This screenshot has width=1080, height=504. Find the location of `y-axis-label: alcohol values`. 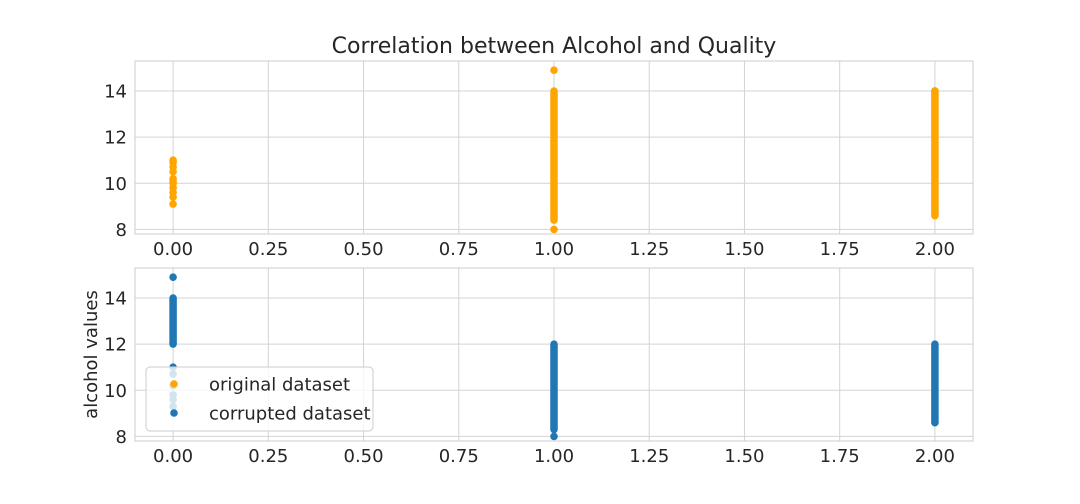

y-axis-label: alcohol values is located at coordinates (91, 354).